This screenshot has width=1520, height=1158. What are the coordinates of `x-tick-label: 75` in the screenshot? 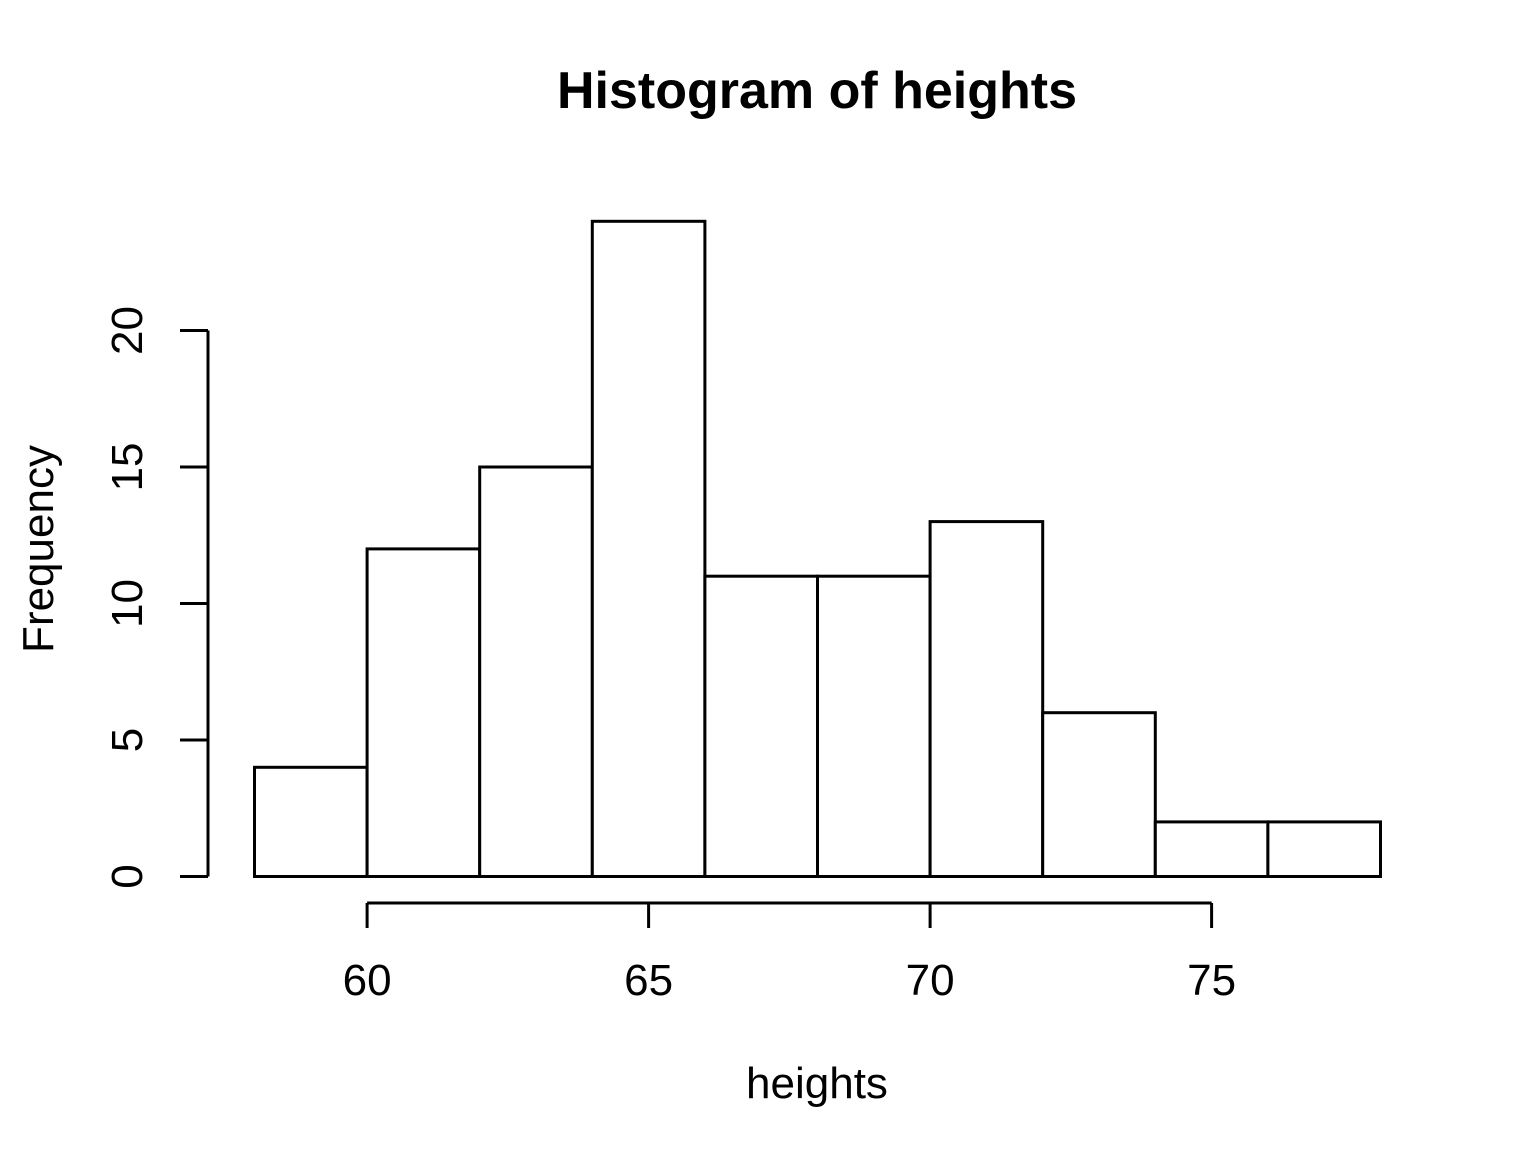 It's located at (1211, 980).